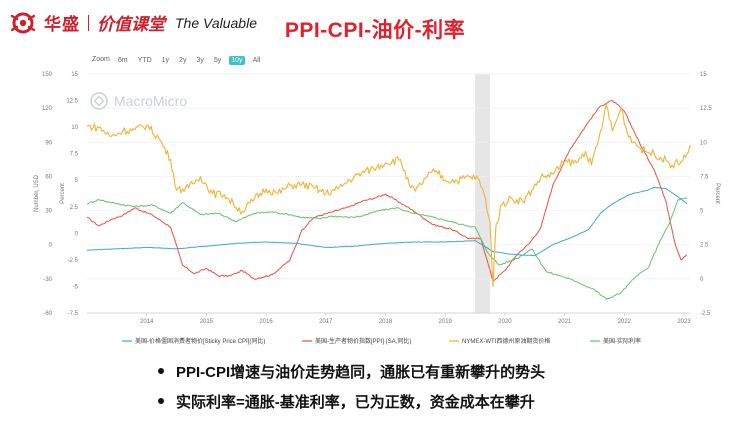 Image resolution: width=750 pixels, height=428 pixels. I want to click on zoom-1y-button: 1y, so click(165, 60).